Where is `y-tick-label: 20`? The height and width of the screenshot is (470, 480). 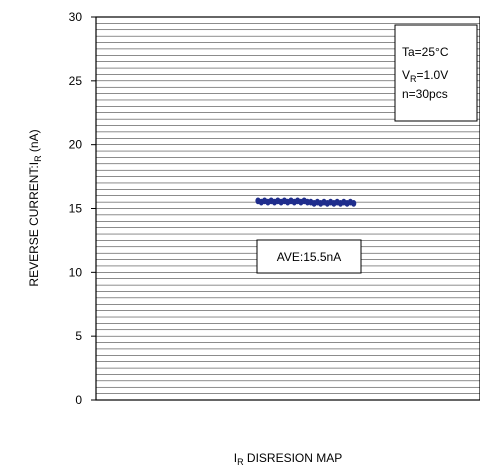 y-tick-label: 20 is located at coordinates (76, 145).